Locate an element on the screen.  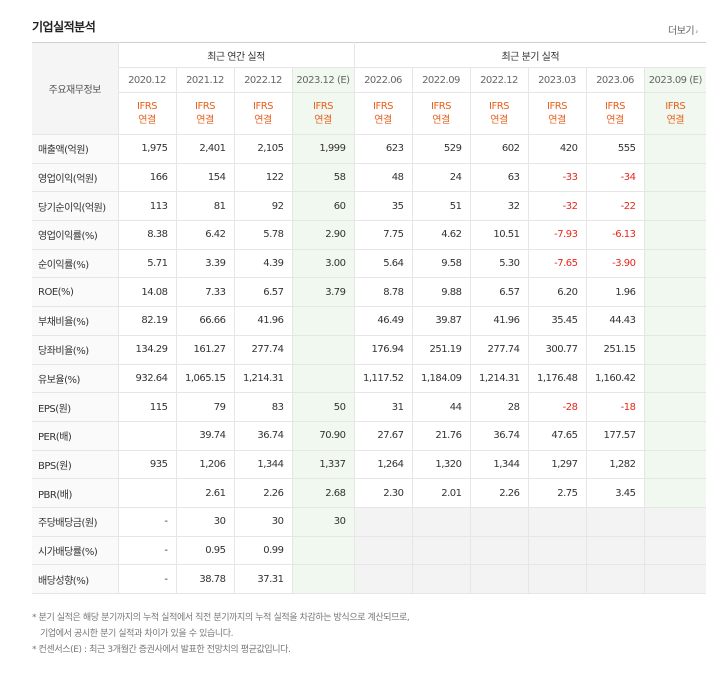
table-row: EPS(원) 115 79 83 50 31 44 28 -28 -18 is located at coordinates (369, 407).